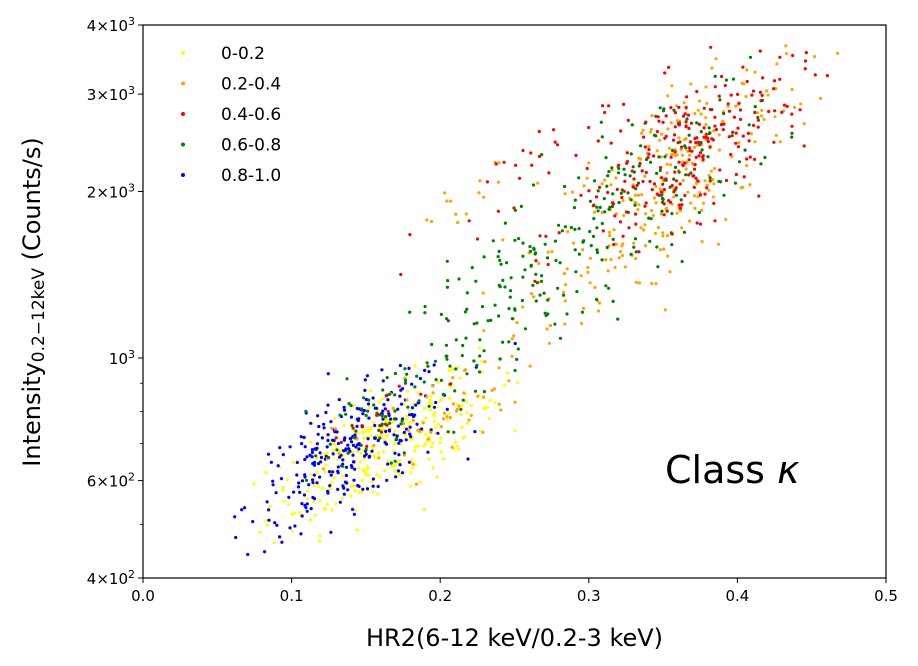 The image size is (918, 666). What do you see at coordinates (115, 301) in the screenshot?
I see `y-axis-ticks: 4×102 6×102 103 2×103 3×103 4×103` at bounding box center [115, 301].